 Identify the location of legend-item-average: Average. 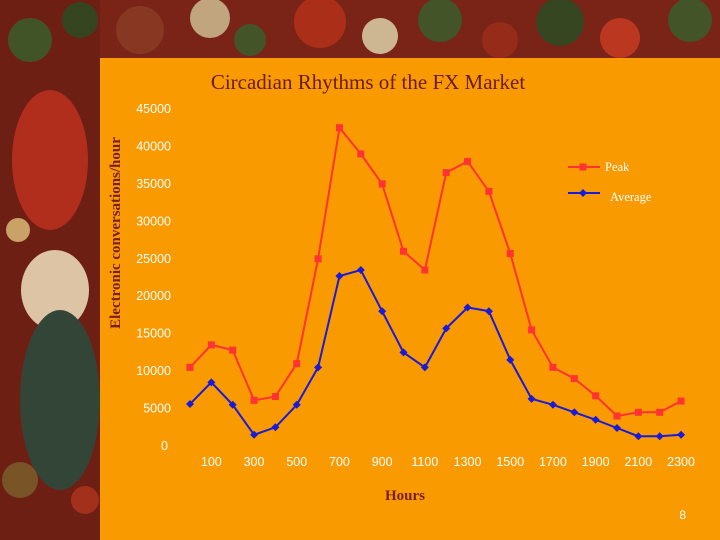
(610, 196).